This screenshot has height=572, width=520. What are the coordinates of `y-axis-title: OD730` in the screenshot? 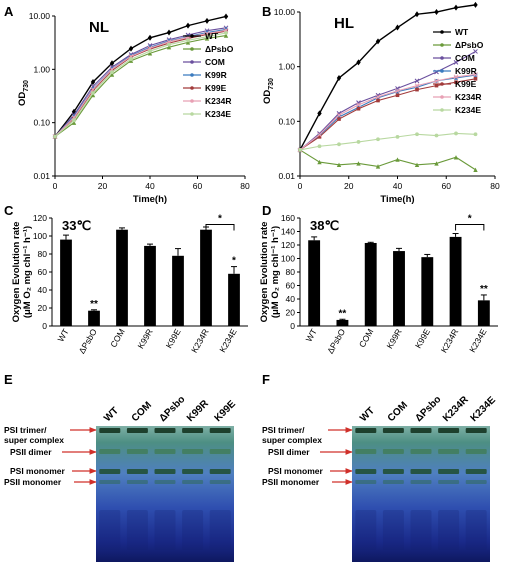 It's located at (268, 91).